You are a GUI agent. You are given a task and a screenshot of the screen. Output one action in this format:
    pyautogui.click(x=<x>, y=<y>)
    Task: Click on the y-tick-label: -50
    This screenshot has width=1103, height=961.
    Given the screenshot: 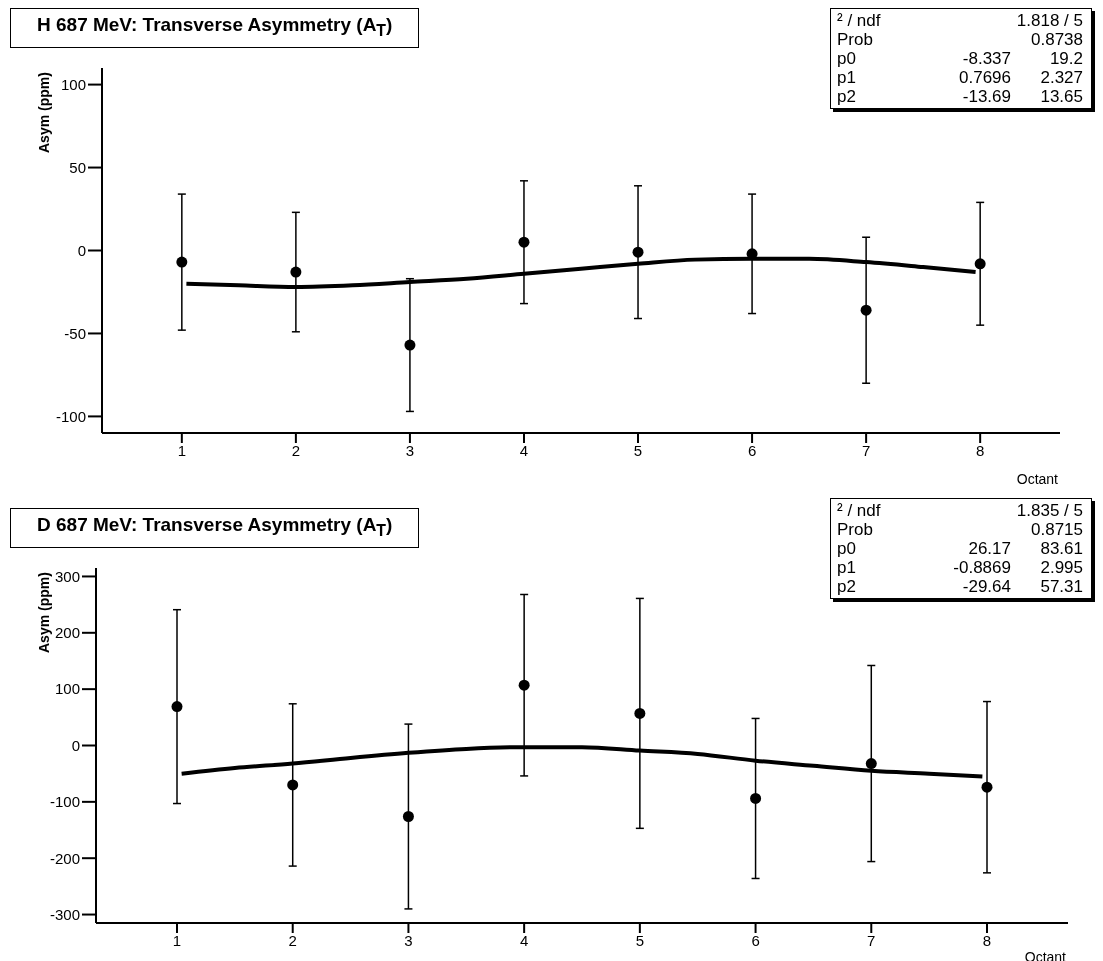 What is the action you would take?
    pyautogui.click(x=75, y=333)
    